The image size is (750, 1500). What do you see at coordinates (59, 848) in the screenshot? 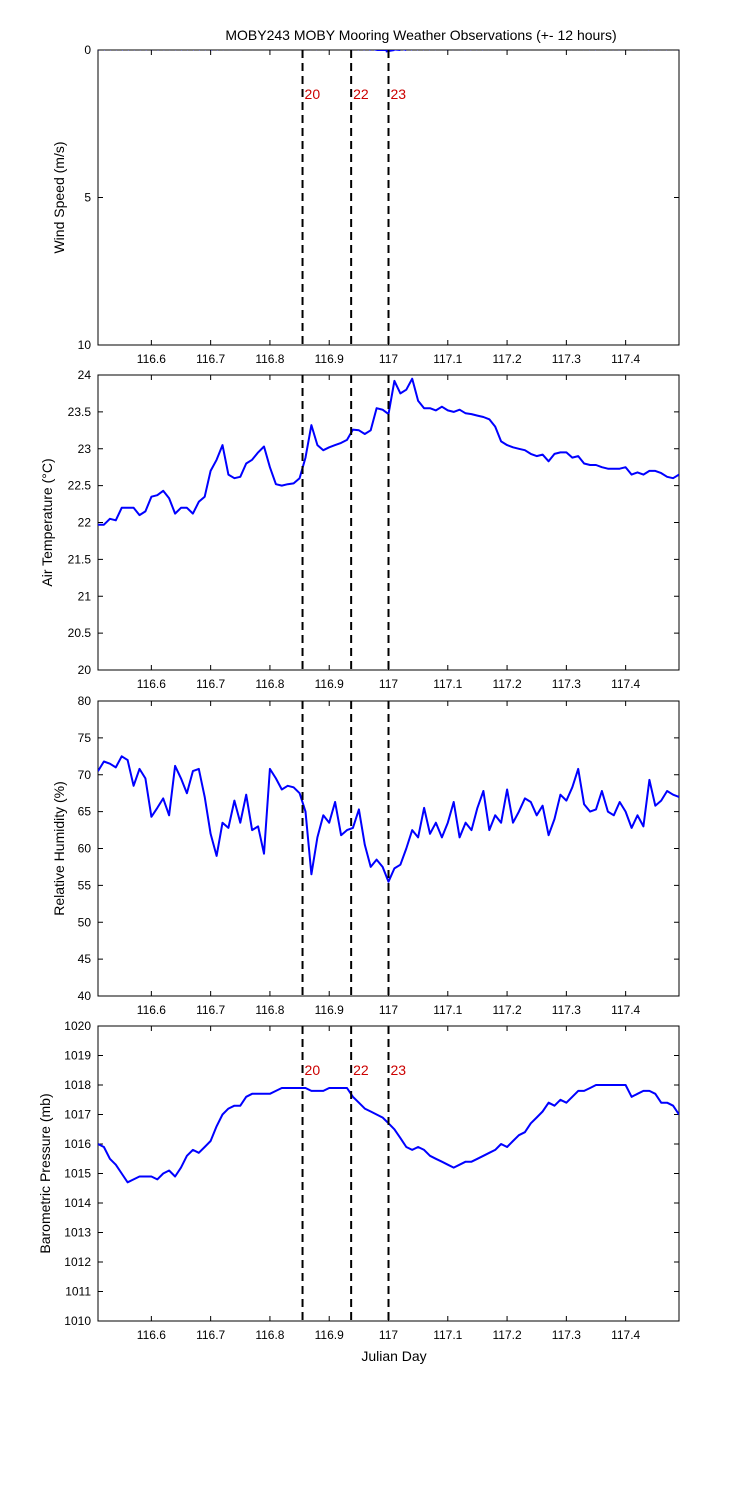
I see `y-axis-label: Relative Humidity (%)` at bounding box center [59, 848].